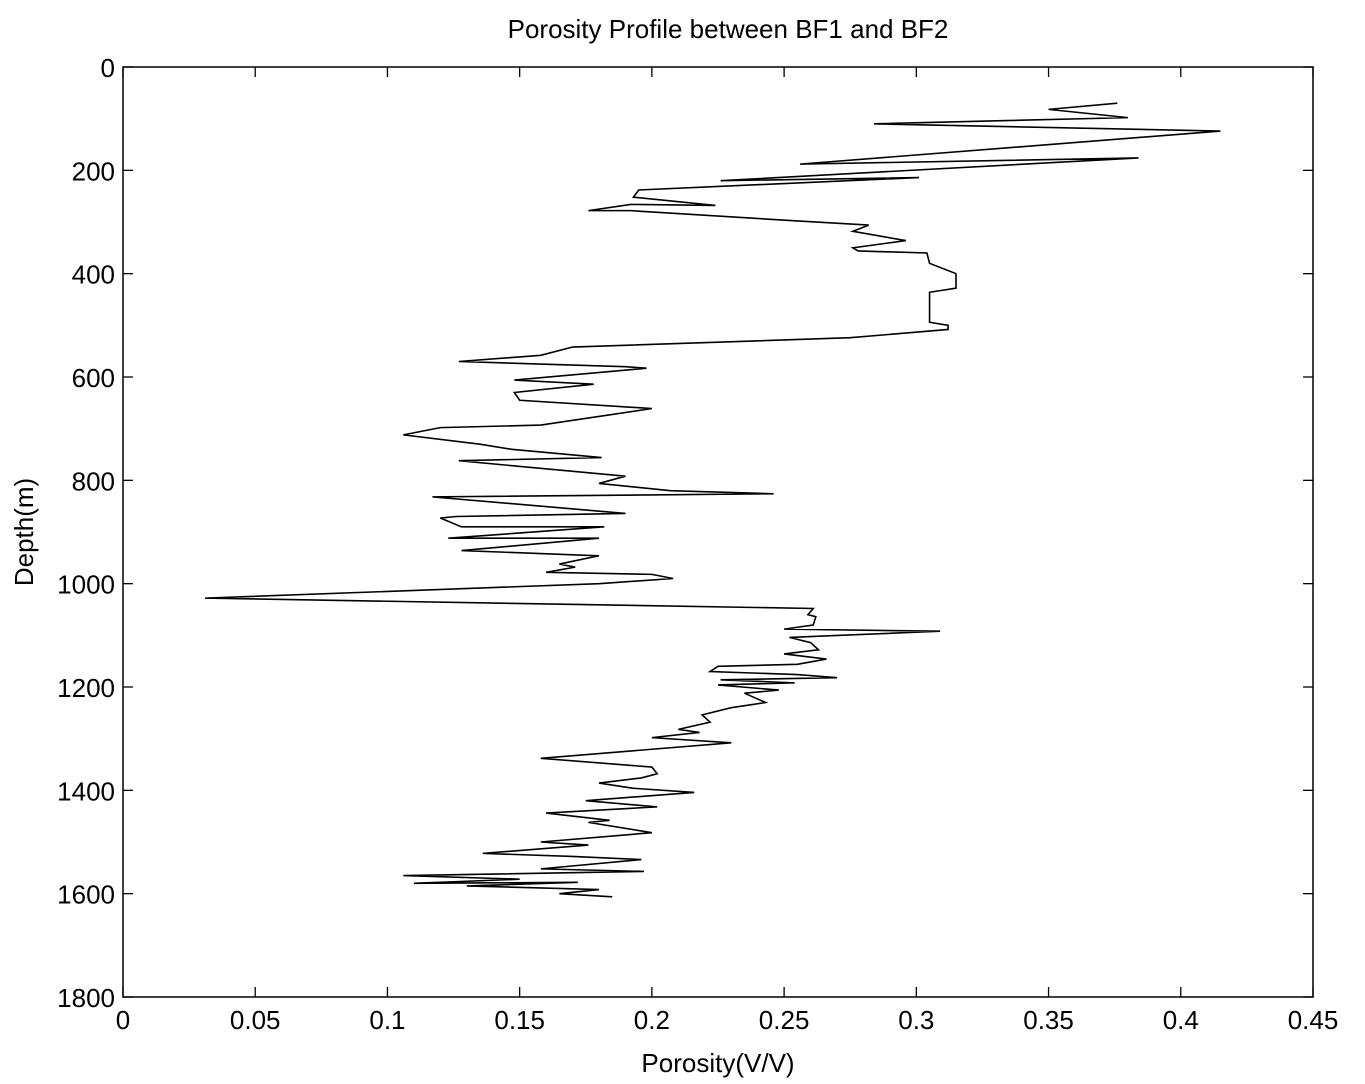 The width and height of the screenshot is (1365, 1084). What do you see at coordinates (86, 998) in the screenshot?
I see `y-tick-label: 1800` at bounding box center [86, 998].